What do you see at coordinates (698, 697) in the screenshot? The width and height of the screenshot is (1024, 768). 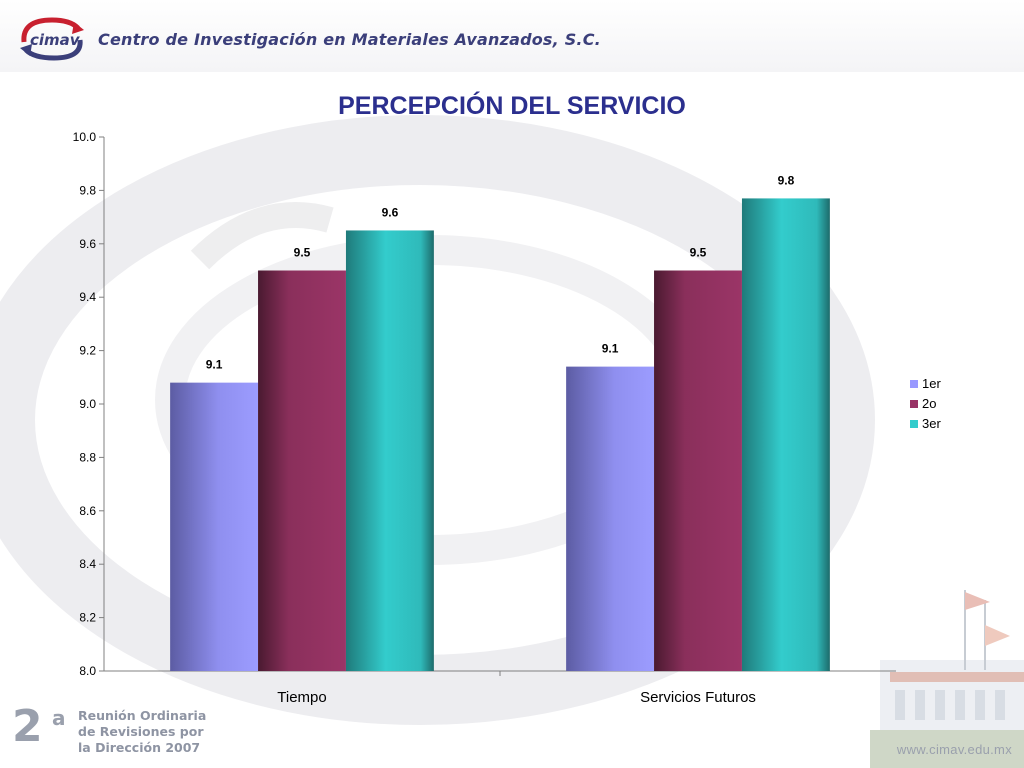 I see `category-label: Servicios Futuros` at bounding box center [698, 697].